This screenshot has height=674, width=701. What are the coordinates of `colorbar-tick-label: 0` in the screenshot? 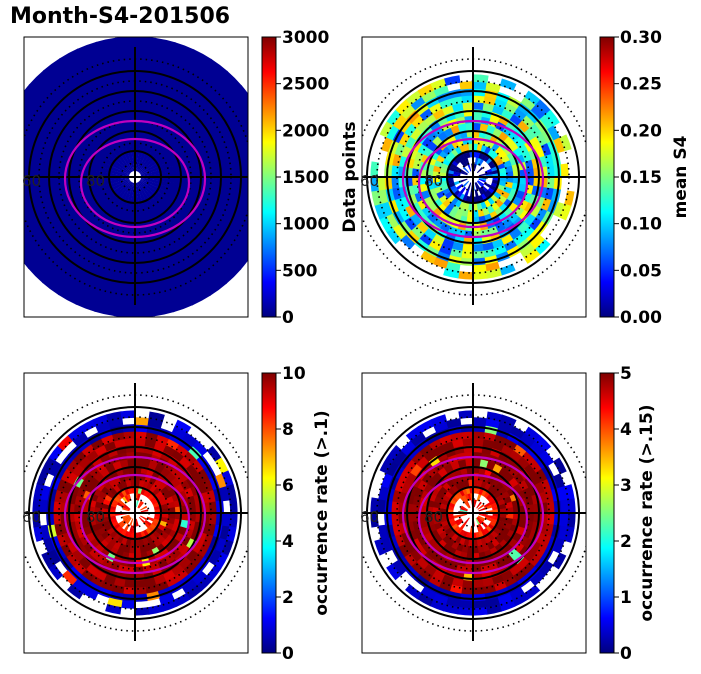 It's located at (288, 318).